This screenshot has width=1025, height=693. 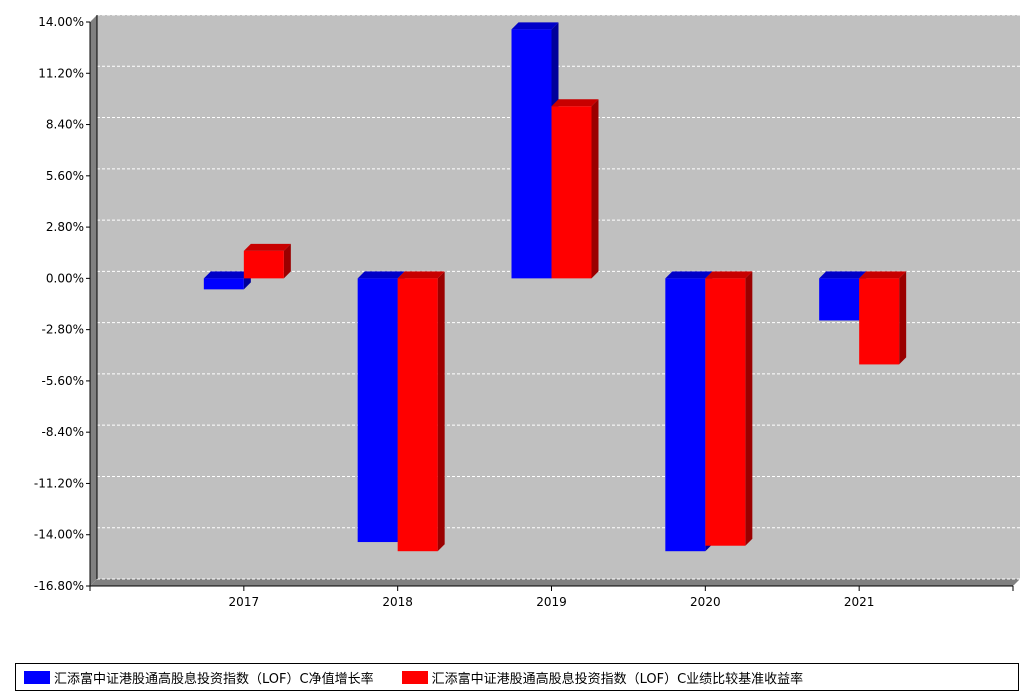 What do you see at coordinates (65, 227) in the screenshot?
I see `y-tick-label: 2.80%` at bounding box center [65, 227].